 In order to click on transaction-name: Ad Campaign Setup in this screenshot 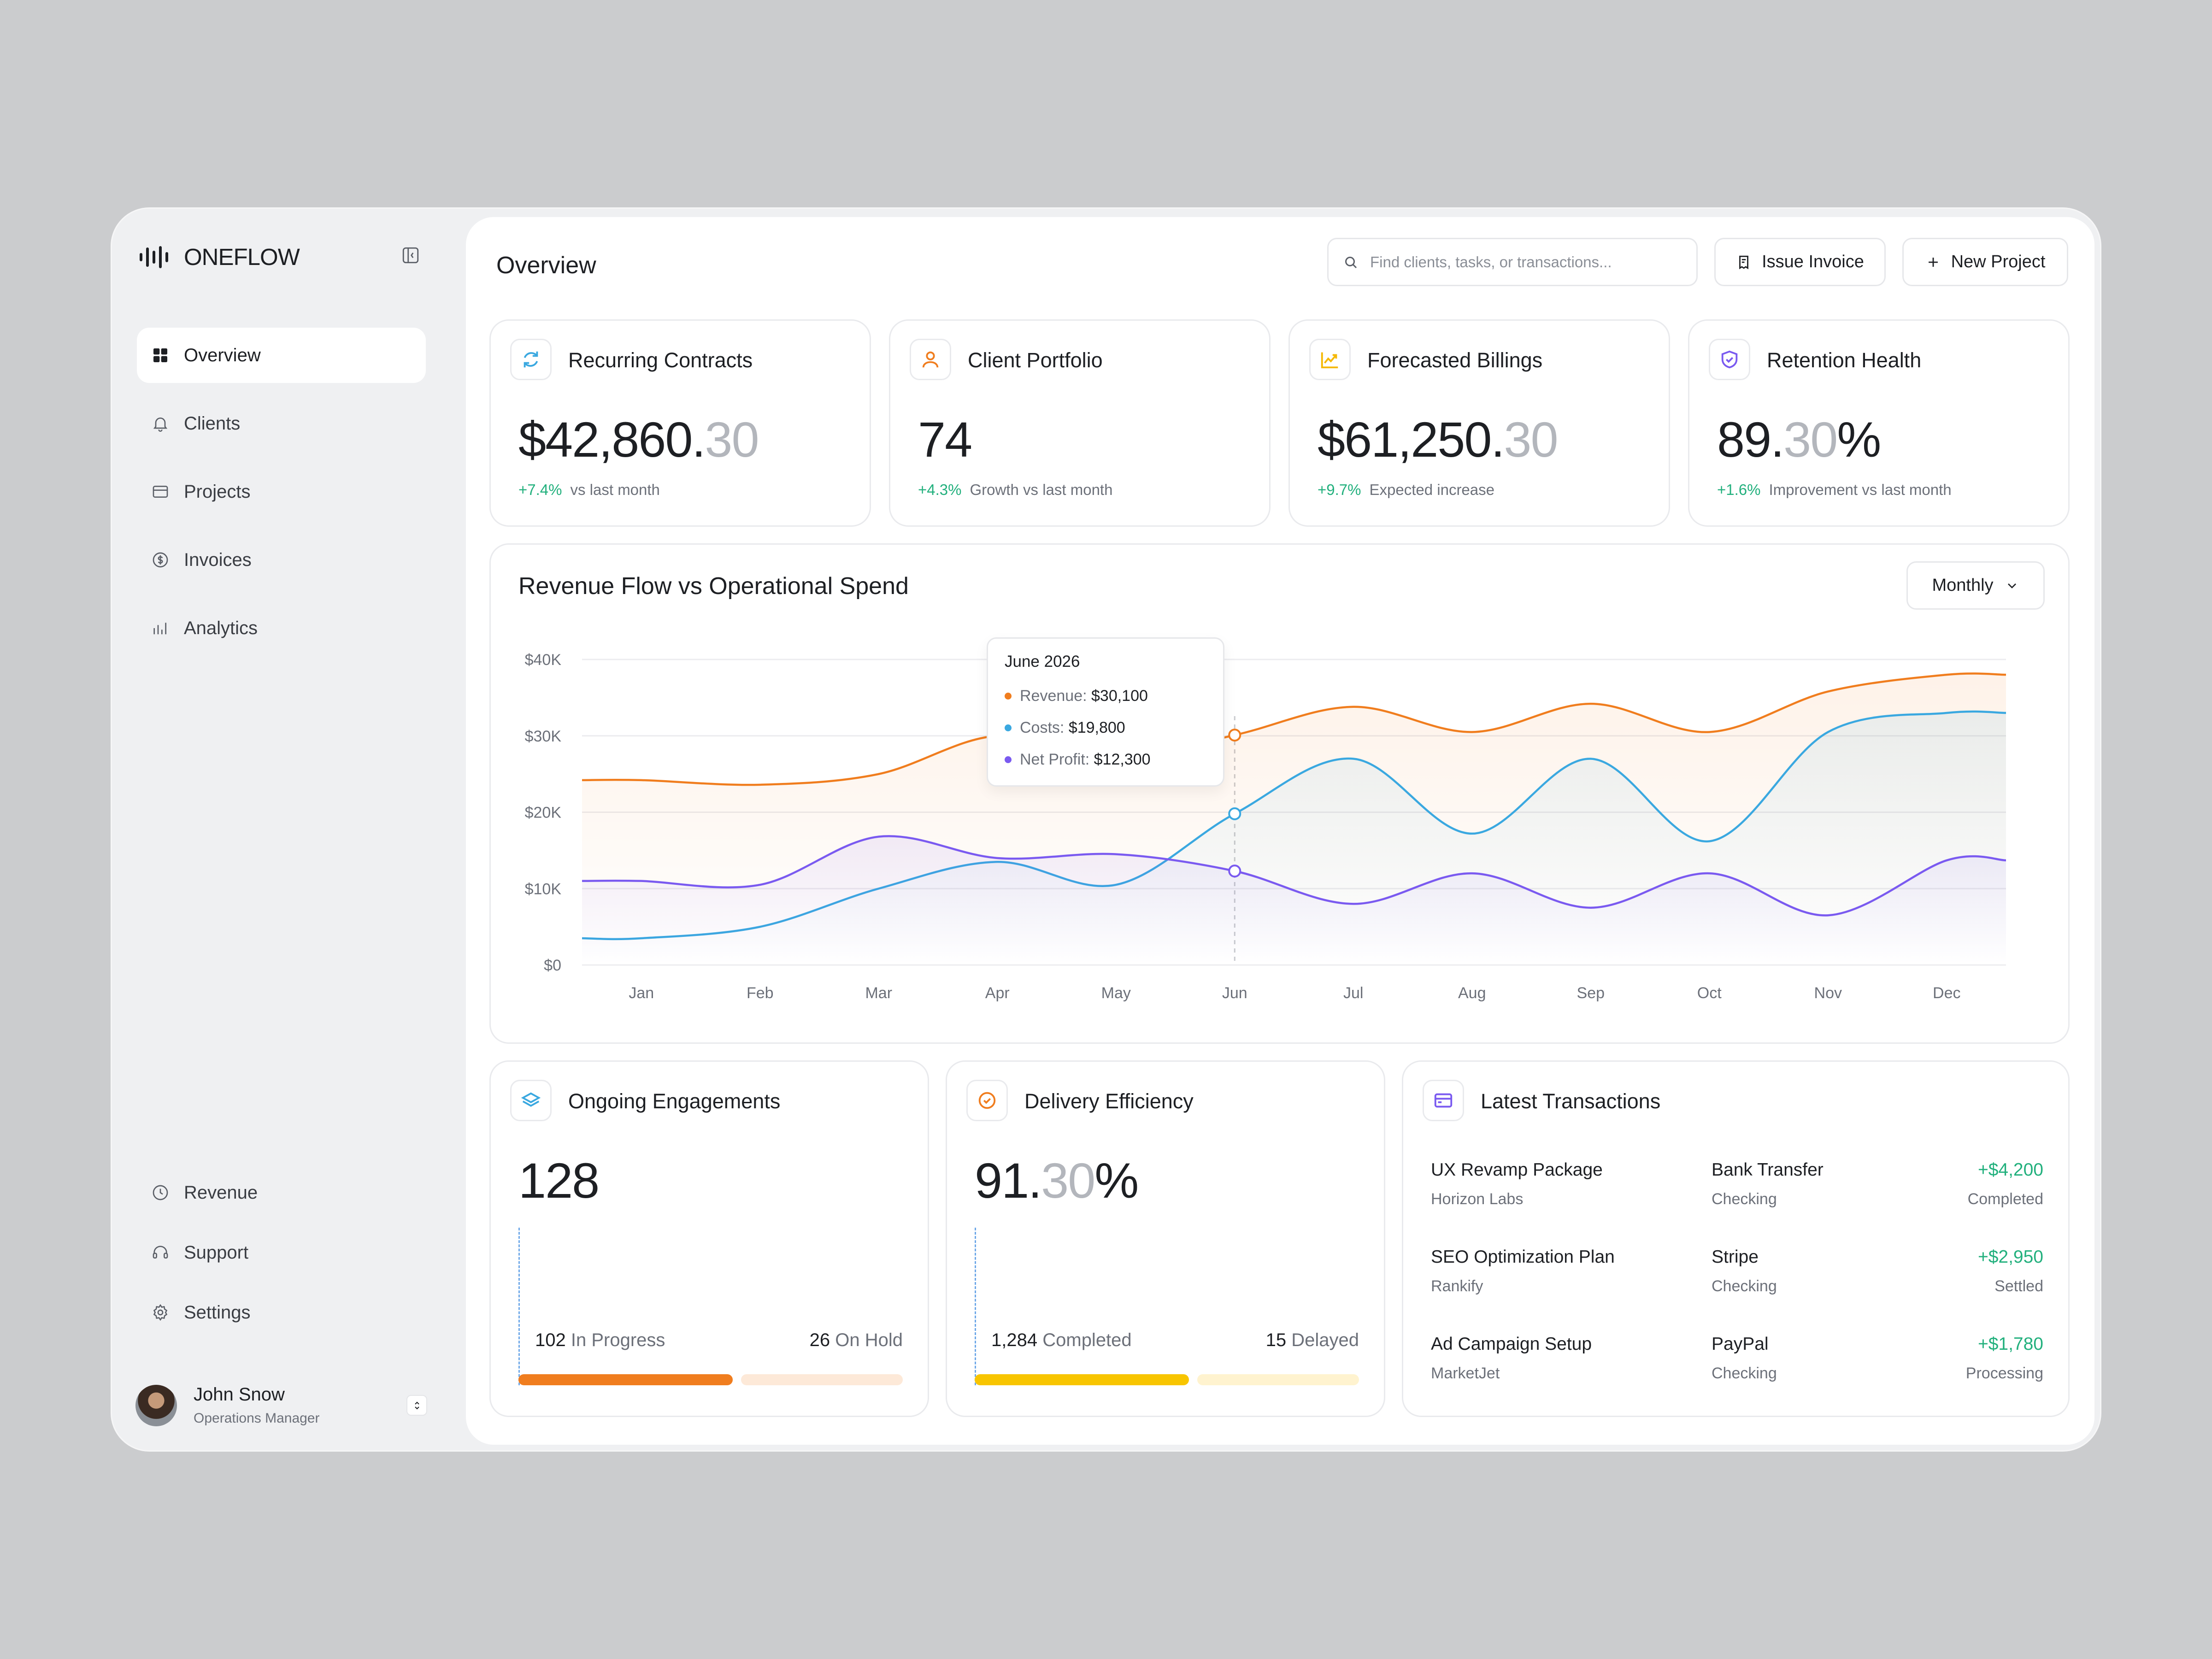, I will do `click(1511, 1344)`.